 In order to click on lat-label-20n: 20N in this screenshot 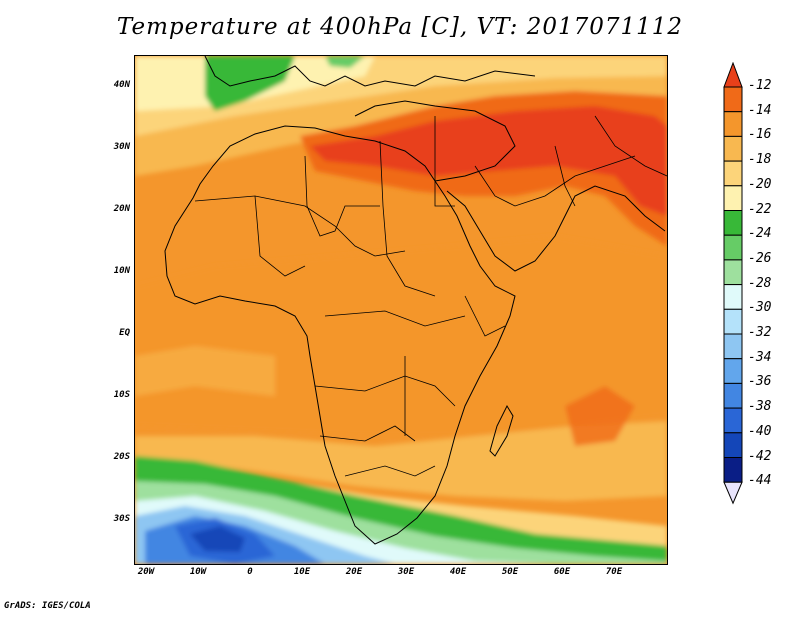, I will do `click(121, 209)`.